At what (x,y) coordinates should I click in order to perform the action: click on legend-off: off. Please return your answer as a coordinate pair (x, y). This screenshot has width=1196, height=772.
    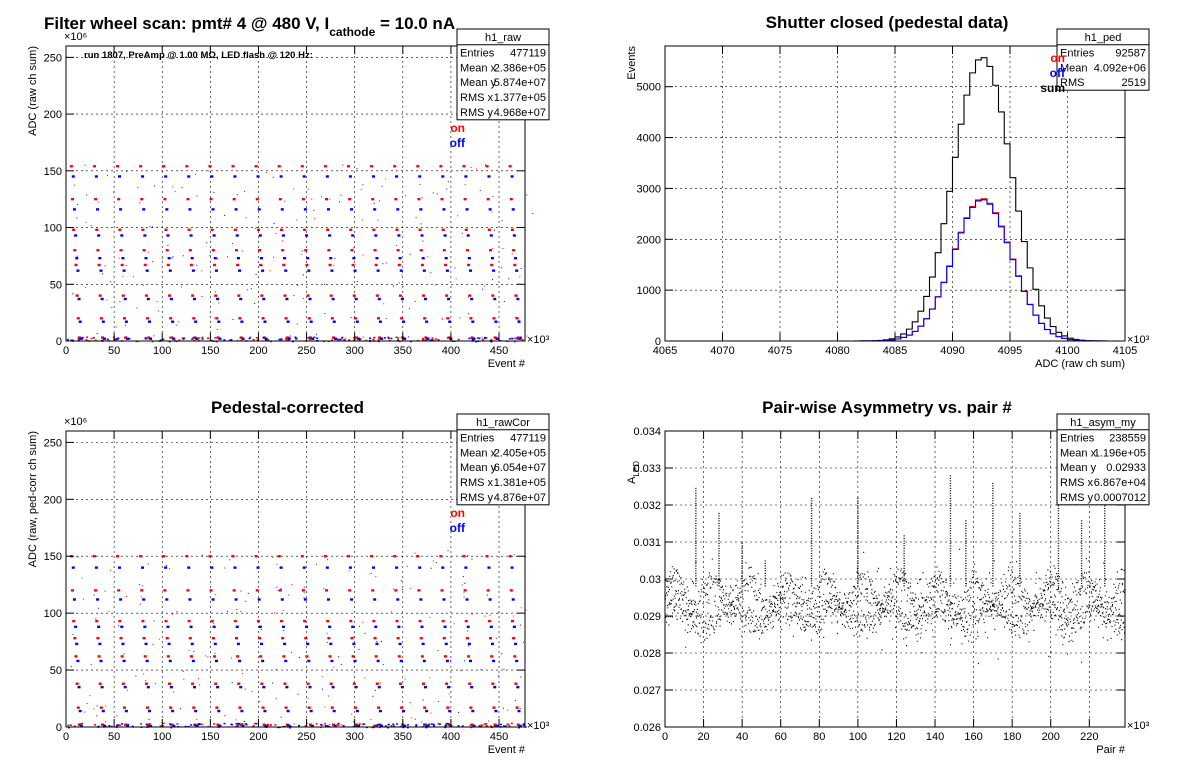
    Looking at the image, I should click on (1058, 73).